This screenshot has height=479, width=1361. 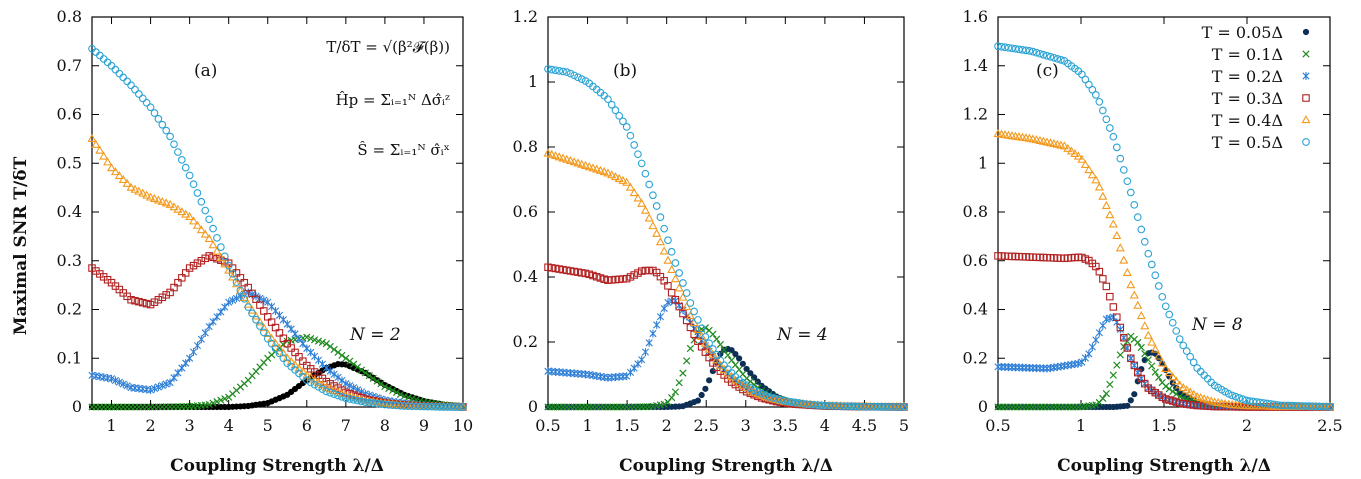 I want to click on y-tick-label: 1, so click(x=983, y=162).